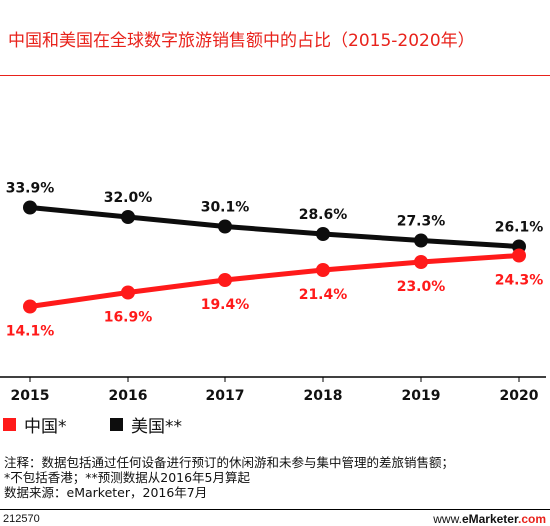 Image resolution: width=550 pixels, height=526 pixels. What do you see at coordinates (30, 332) in the screenshot?
I see `data-label-china: 14.1%` at bounding box center [30, 332].